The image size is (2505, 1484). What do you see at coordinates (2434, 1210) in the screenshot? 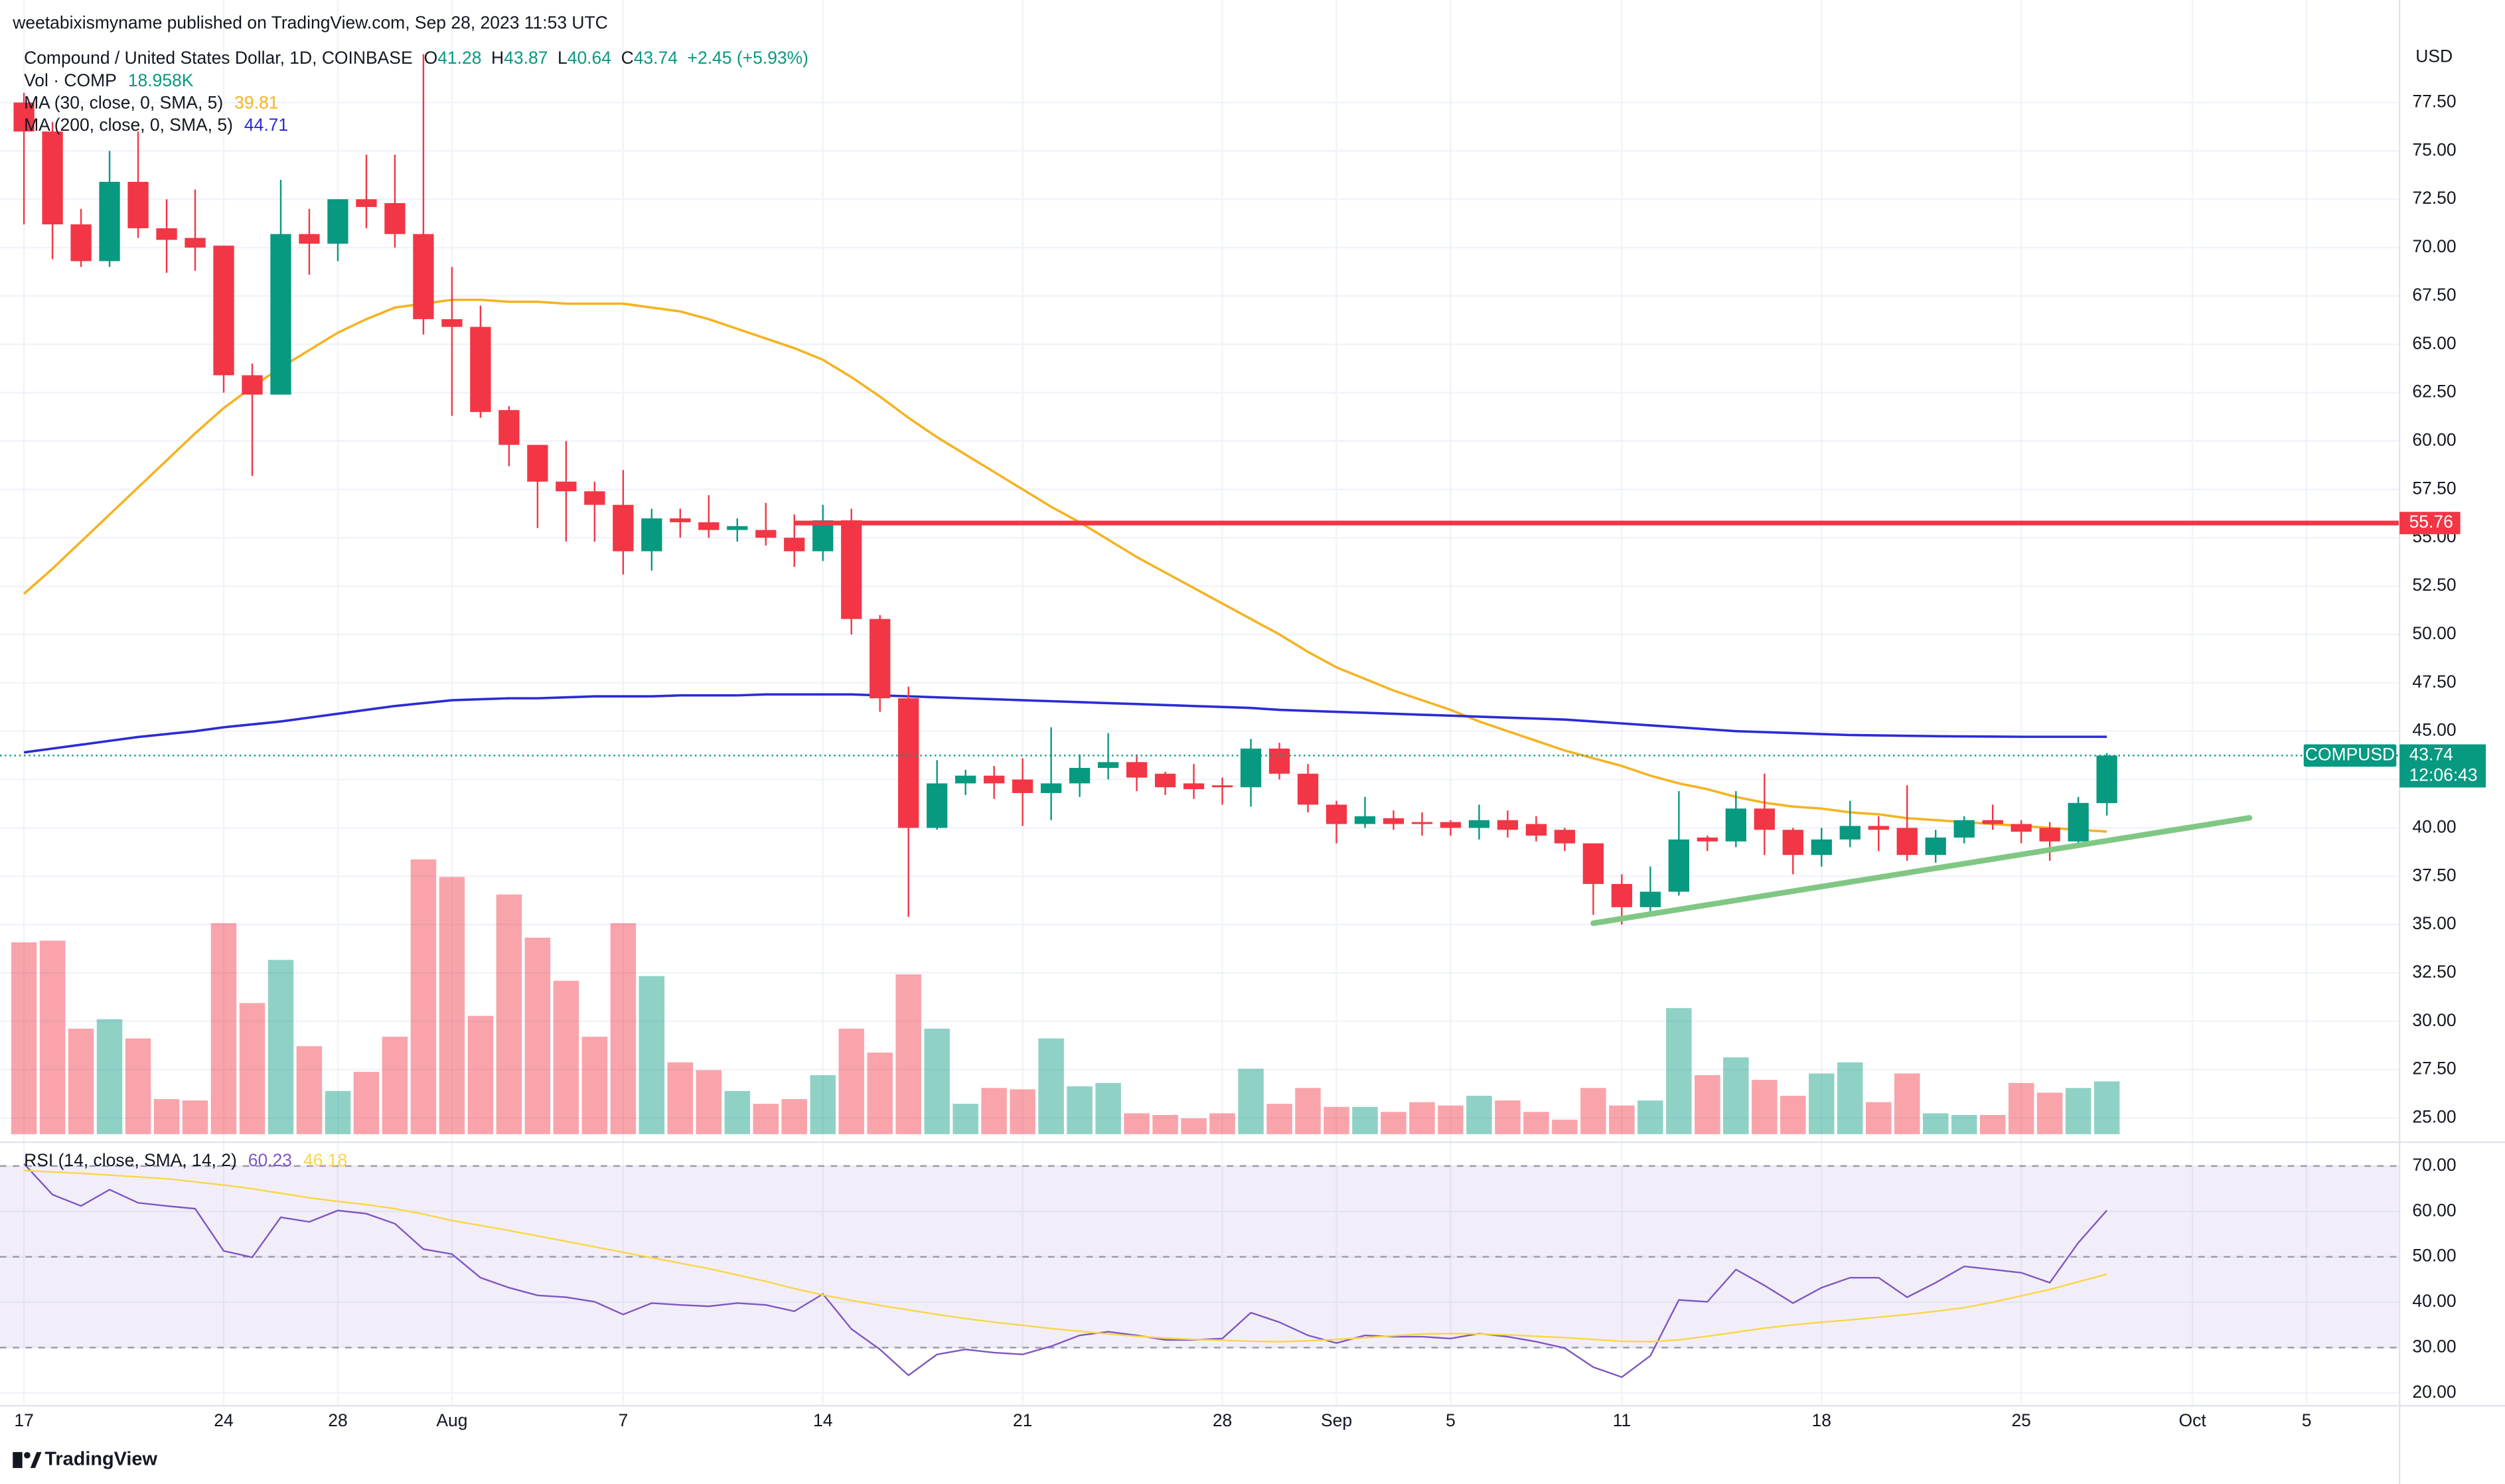
I see `rsi-tick-label: 60.00` at bounding box center [2434, 1210].